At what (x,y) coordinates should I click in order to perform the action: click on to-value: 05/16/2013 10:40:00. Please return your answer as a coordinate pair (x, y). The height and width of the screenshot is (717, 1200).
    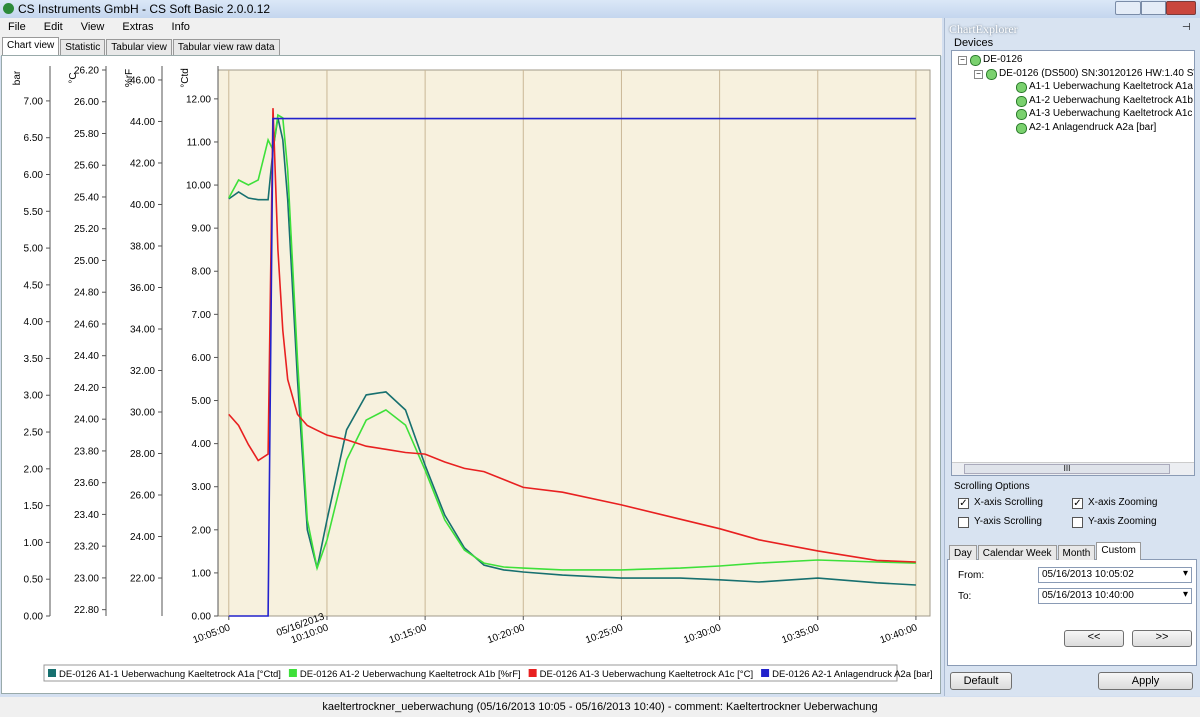
    Looking at the image, I should click on (1088, 595).